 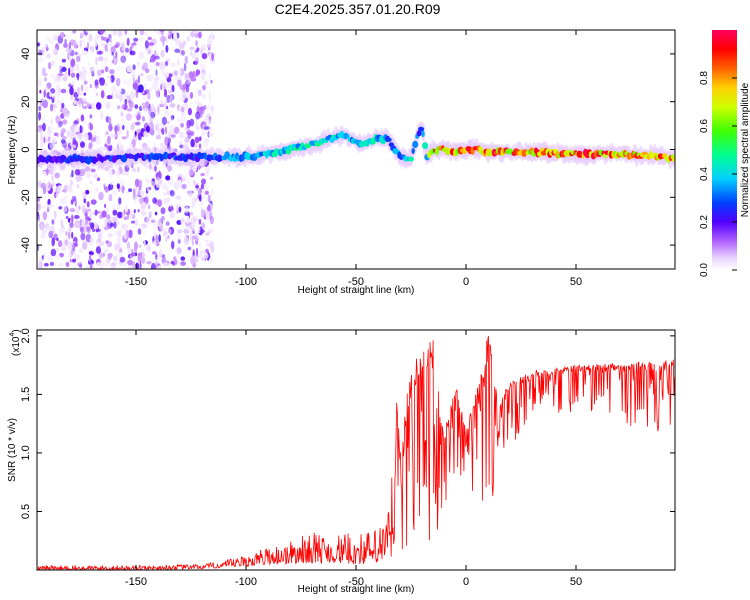 What do you see at coordinates (466, 582) in the screenshot?
I see `snr-x-tick-label: 0` at bounding box center [466, 582].